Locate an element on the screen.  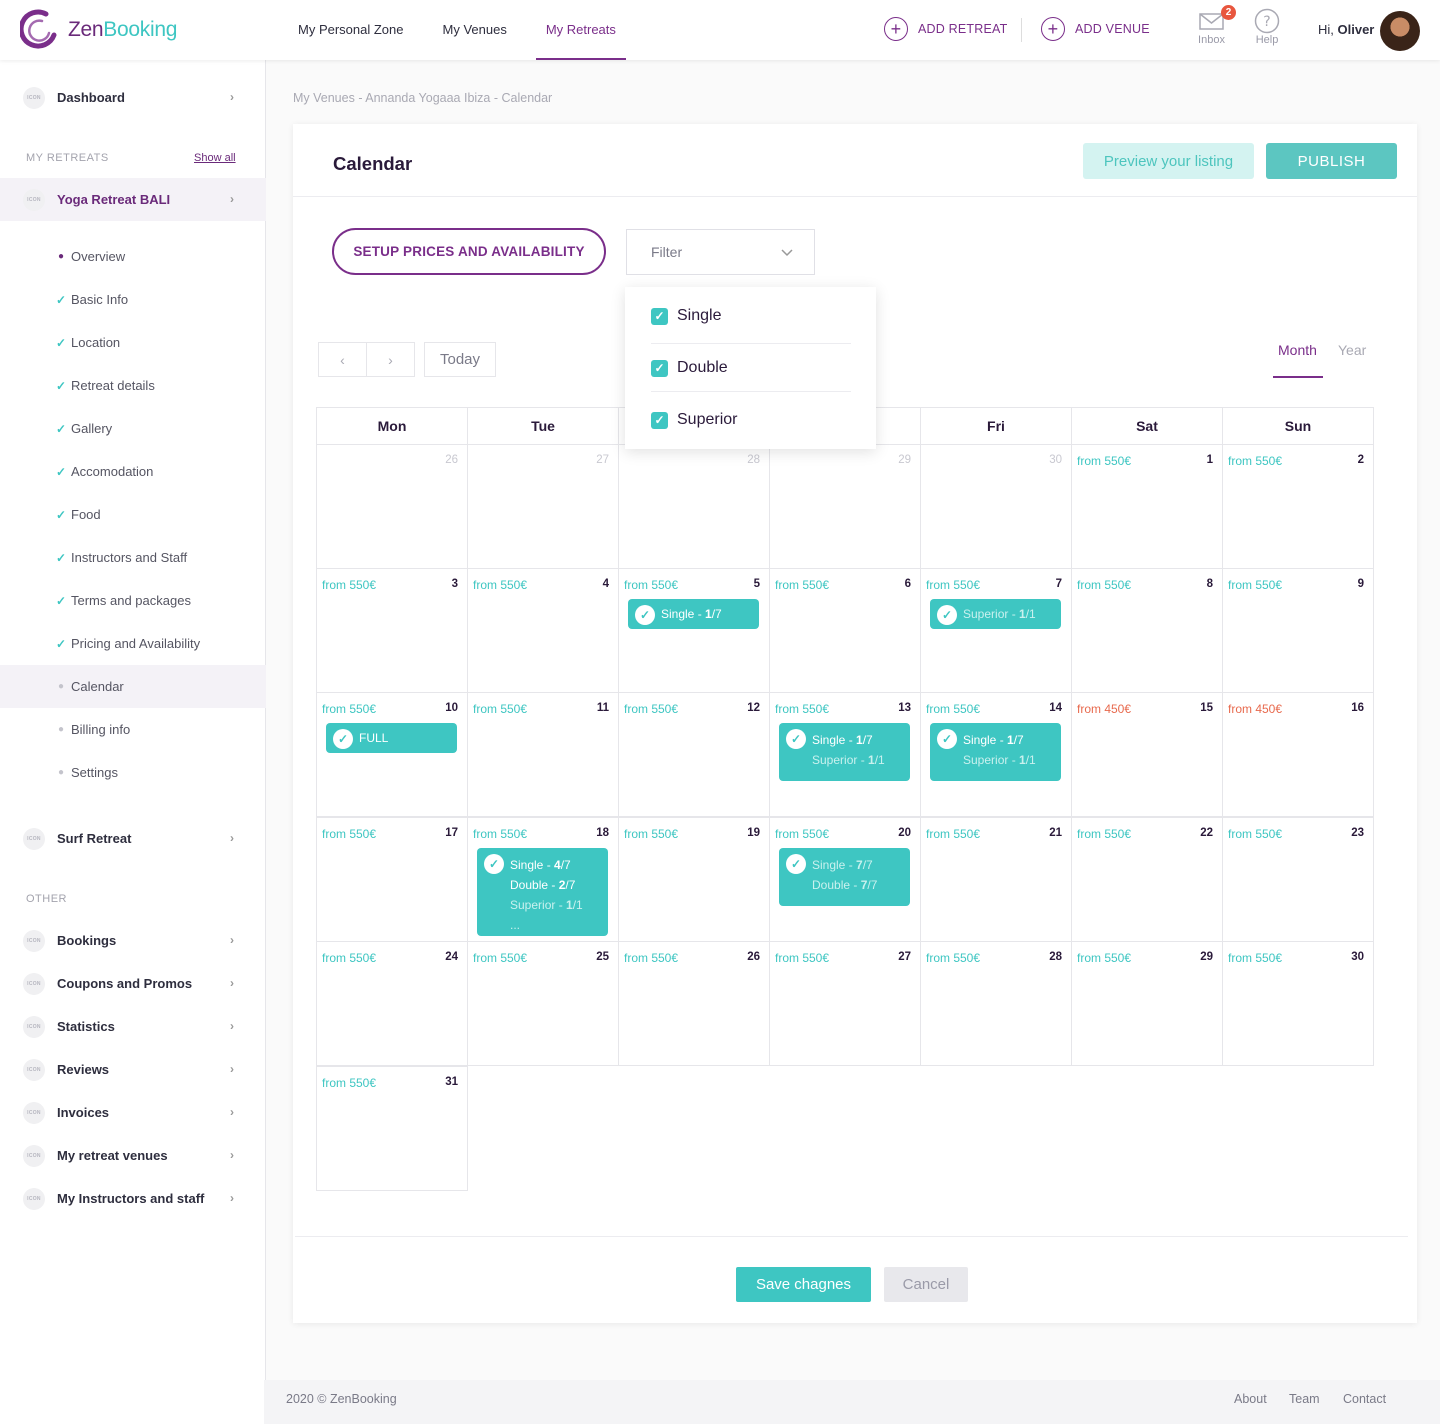
next-month-button: › is located at coordinates (390, 359).